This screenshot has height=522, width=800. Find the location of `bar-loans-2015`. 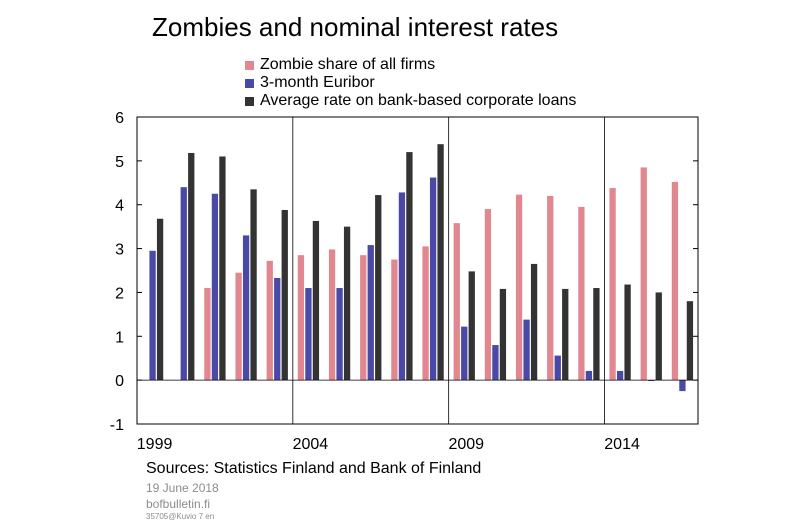

bar-loans-2015 is located at coordinates (658, 336).